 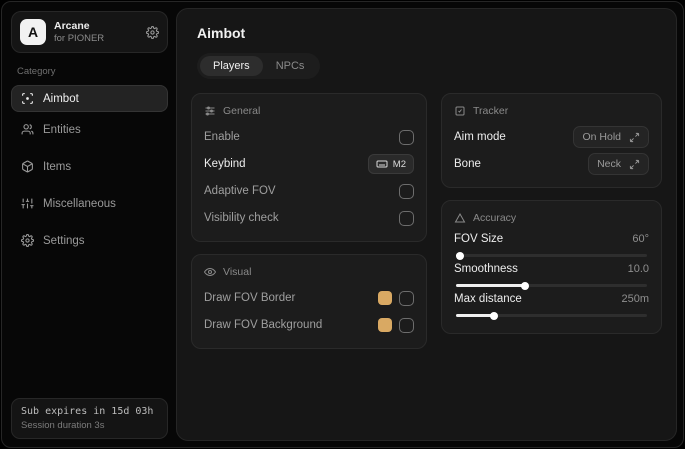 What do you see at coordinates (27, 129) in the screenshot?
I see `users-icon` at bounding box center [27, 129].